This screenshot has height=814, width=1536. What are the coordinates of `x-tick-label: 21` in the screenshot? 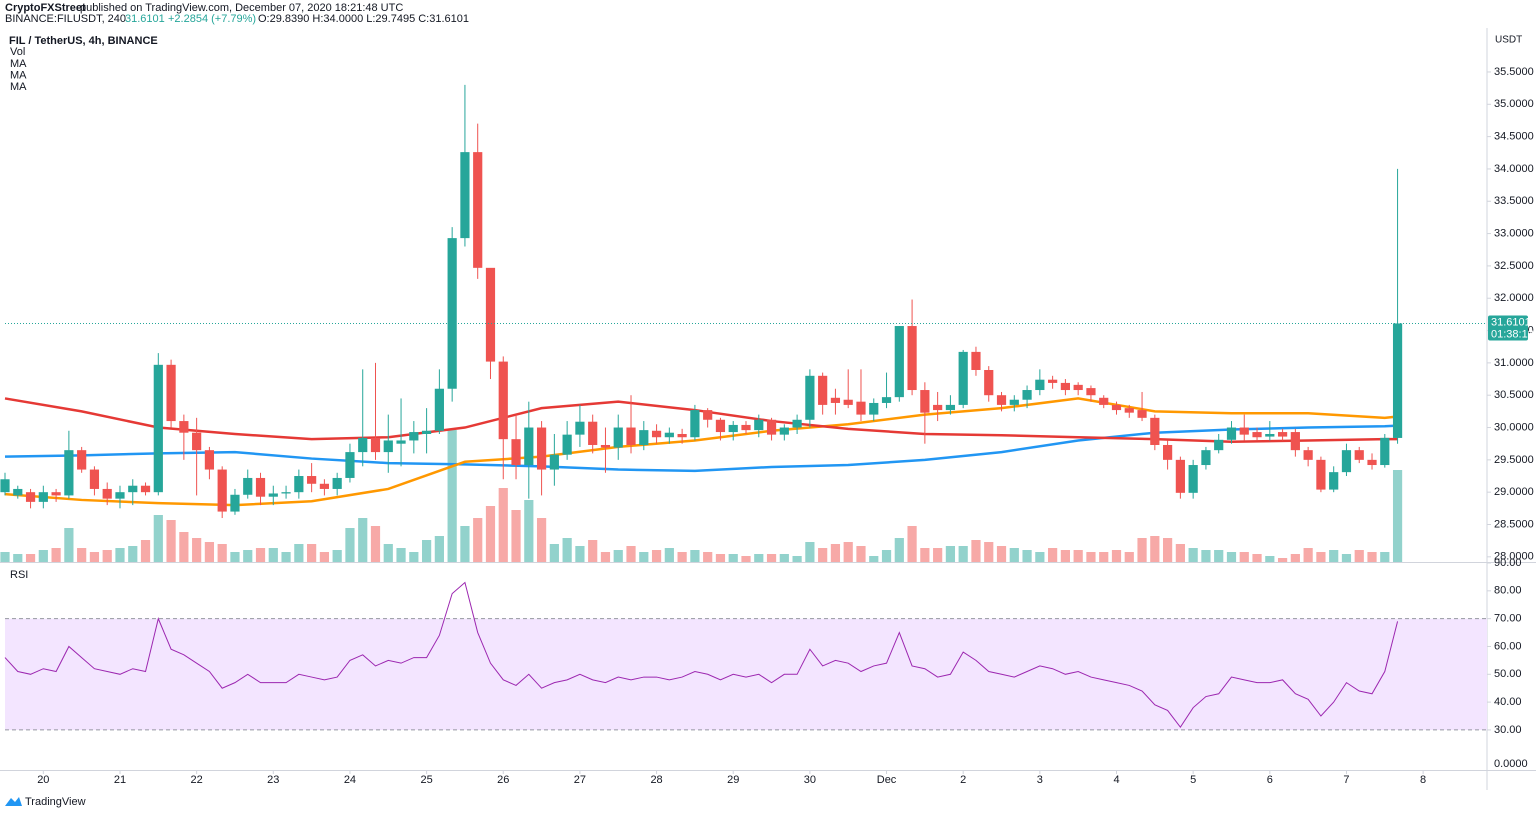 It's located at (120, 780).